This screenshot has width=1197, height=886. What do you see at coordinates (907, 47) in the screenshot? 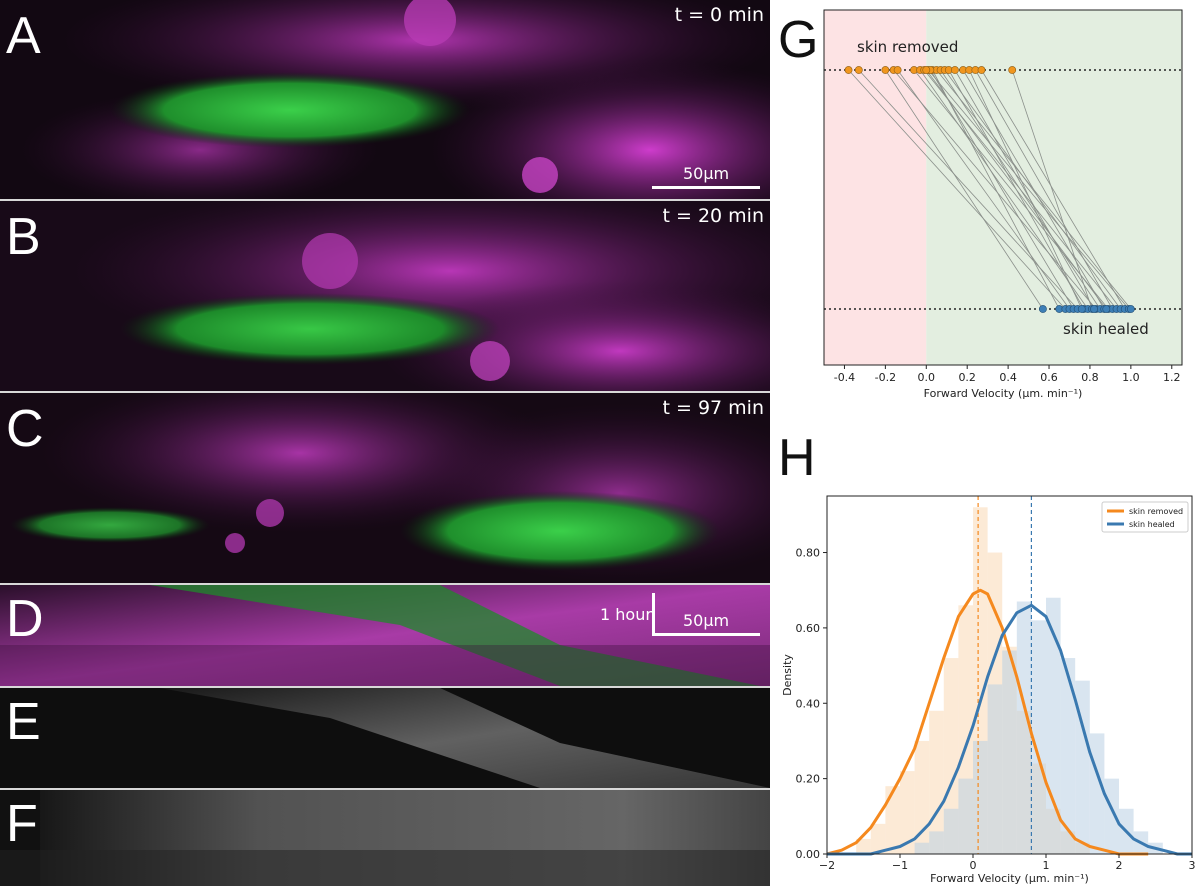
I see `annotation-skin-removed: skin removed` at bounding box center [907, 47].